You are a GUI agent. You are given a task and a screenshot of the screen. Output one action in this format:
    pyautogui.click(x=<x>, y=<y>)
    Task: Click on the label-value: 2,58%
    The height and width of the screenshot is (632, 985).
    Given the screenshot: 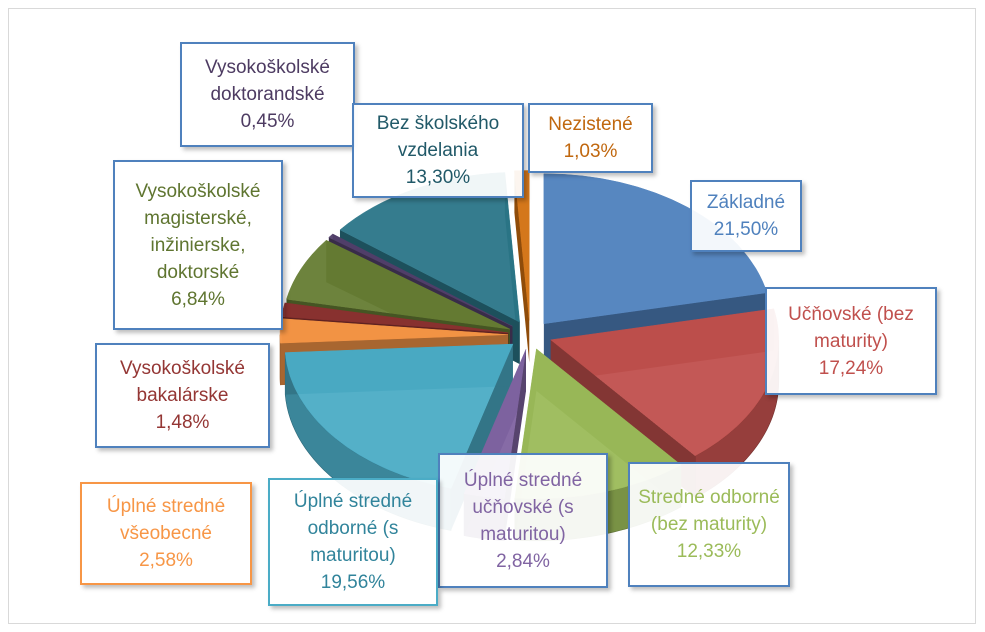 What is the action you would take?
    pyautogui.click(x=166, y=560)
    